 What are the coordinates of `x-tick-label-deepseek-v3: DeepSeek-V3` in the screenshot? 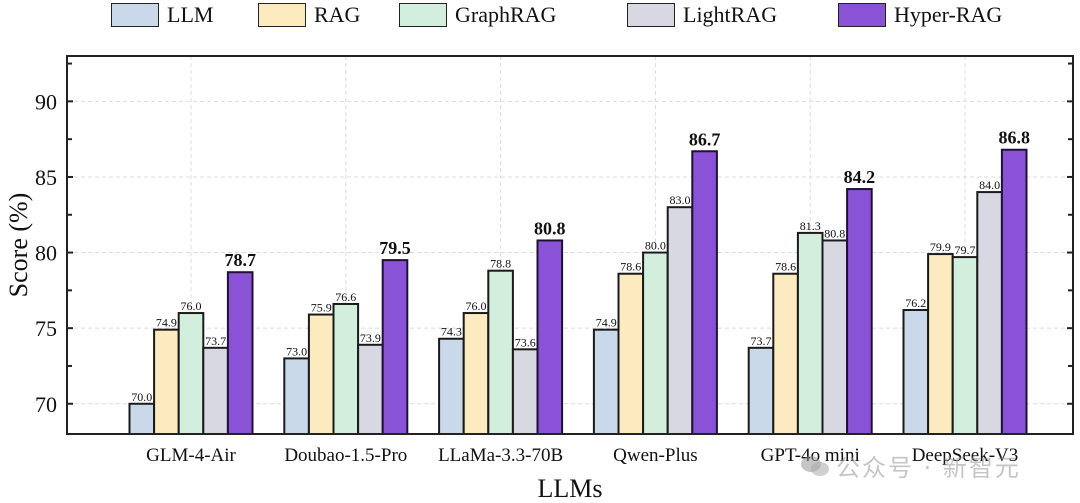 It's located at (965, 455).